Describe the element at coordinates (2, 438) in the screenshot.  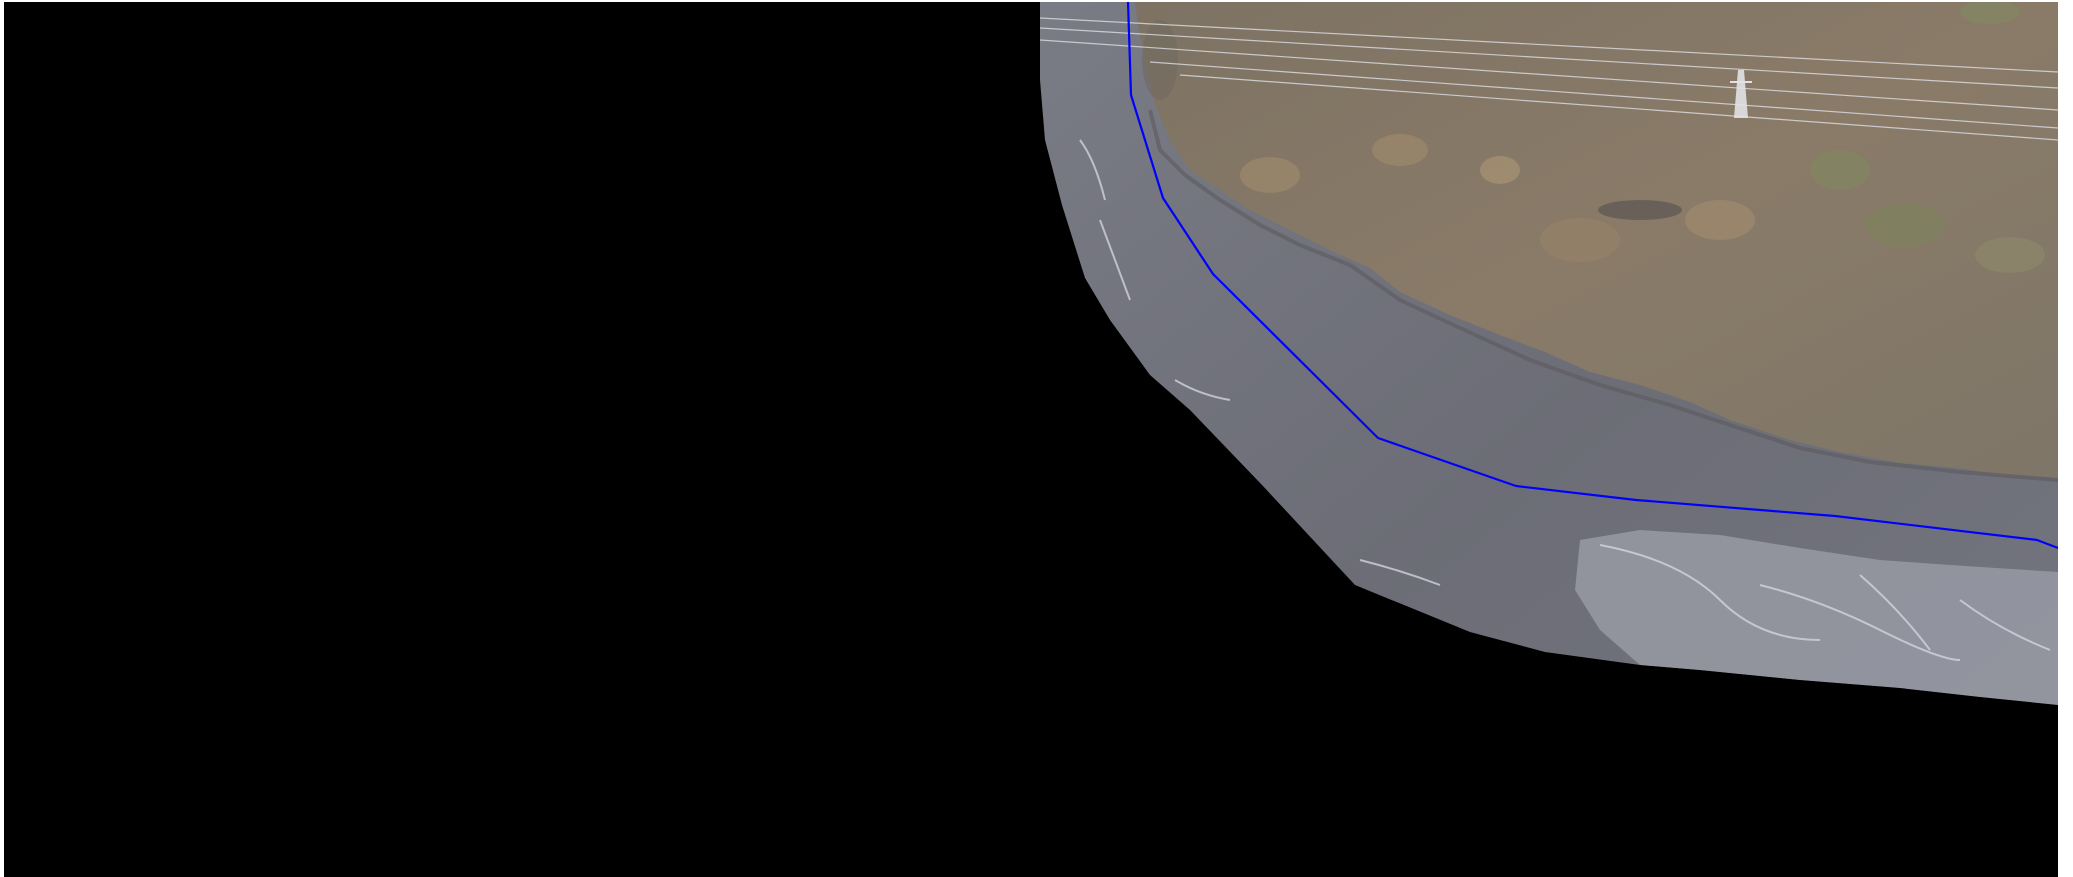
I see `frame-left-border` at that location.